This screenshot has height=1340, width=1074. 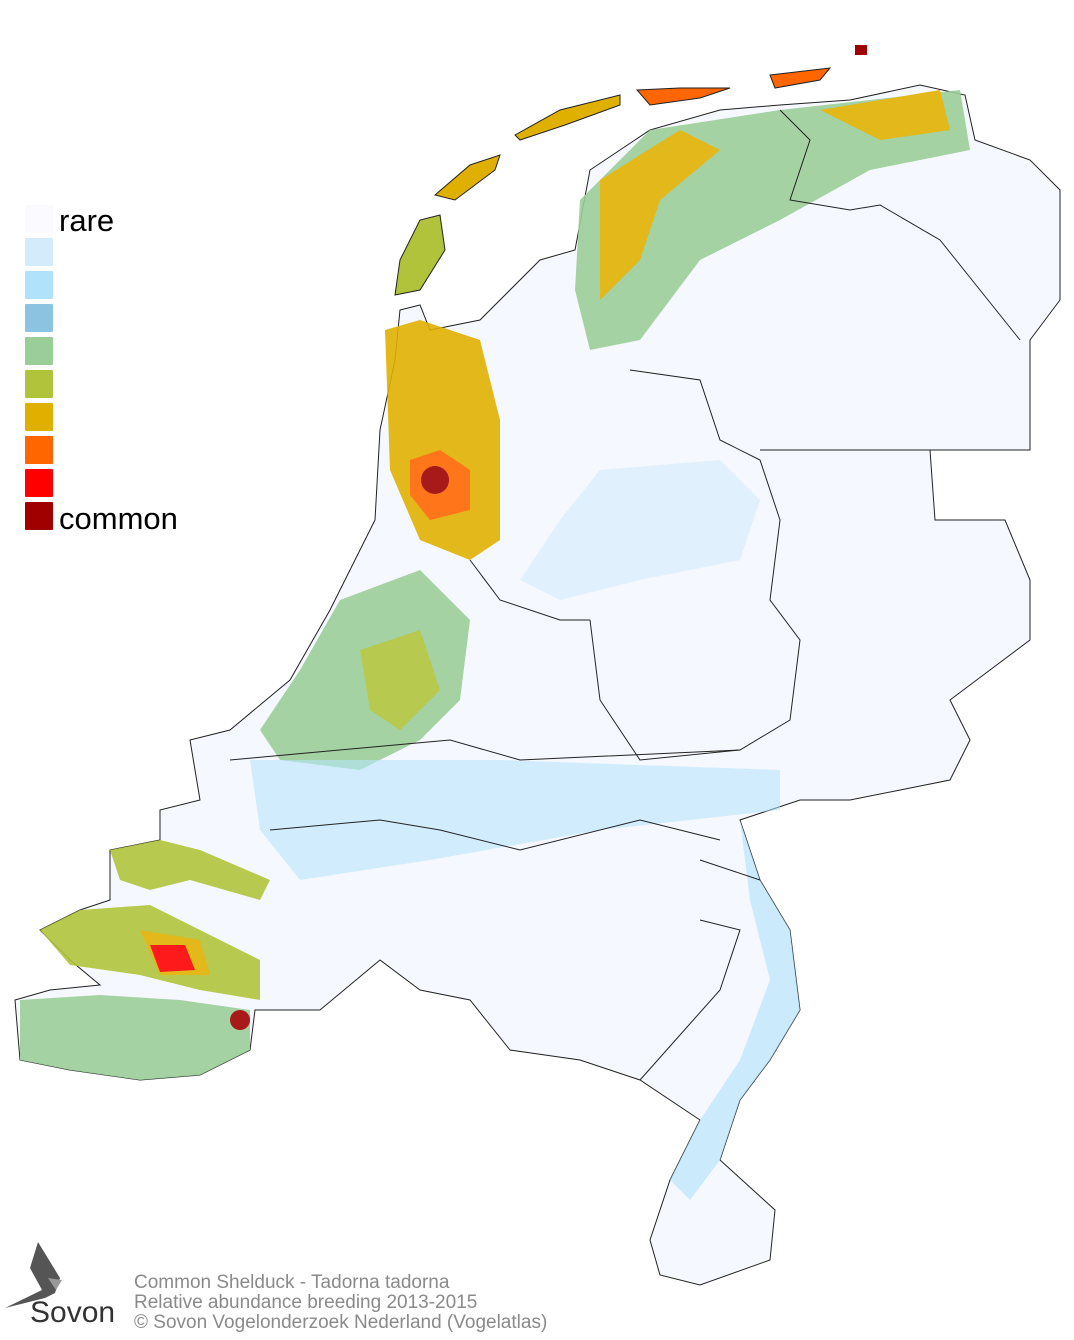 I want to click on island-terschelling, so click(x=567, y=117).